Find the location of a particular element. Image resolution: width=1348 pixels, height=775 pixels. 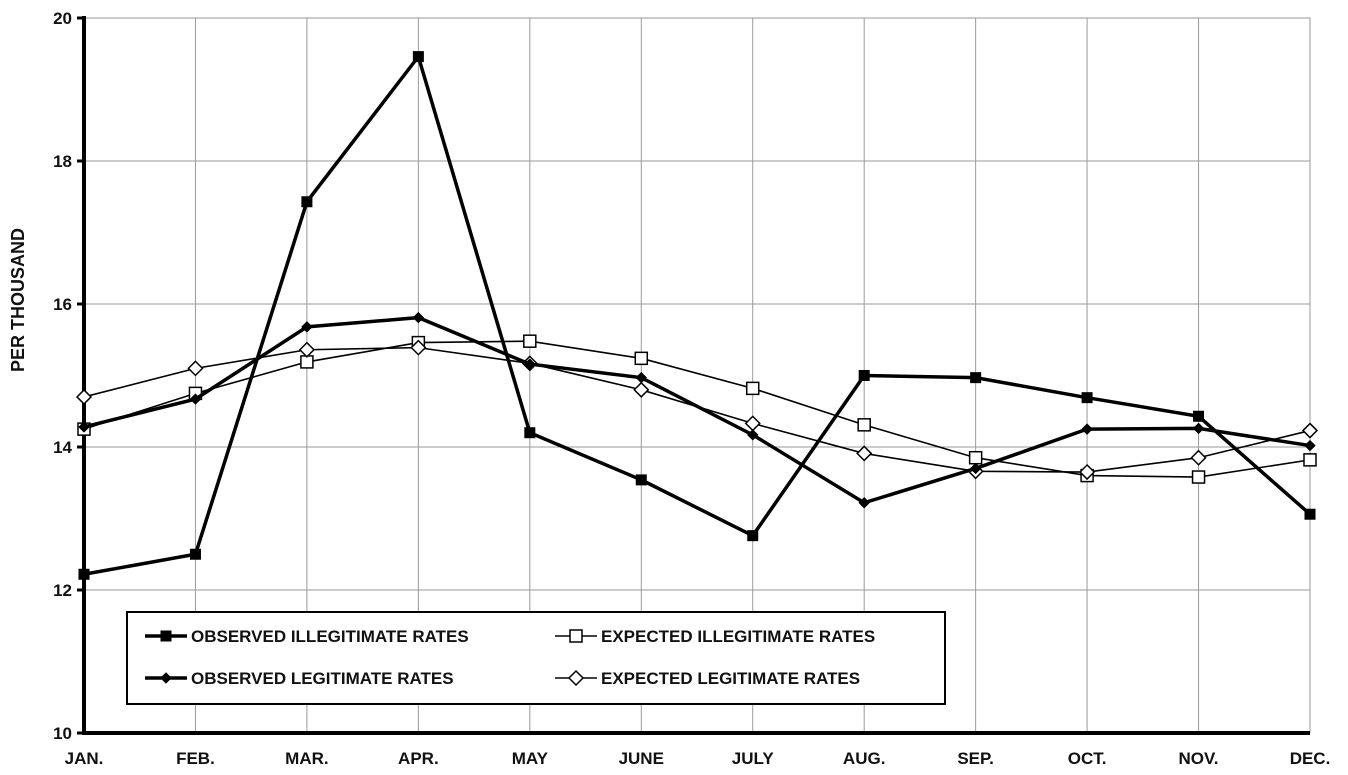

legend-box is located at coordinates (536, 658).